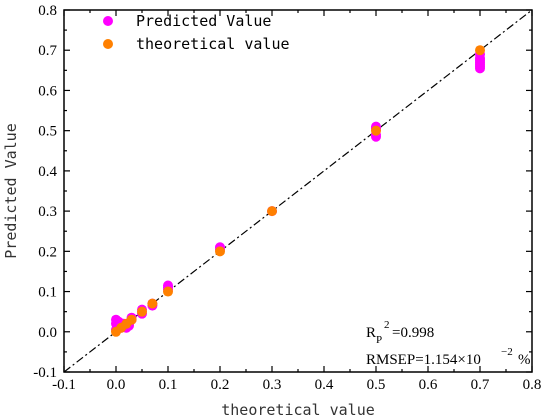  I want to click on x-tick-label: -0.1, so click(64, 385).